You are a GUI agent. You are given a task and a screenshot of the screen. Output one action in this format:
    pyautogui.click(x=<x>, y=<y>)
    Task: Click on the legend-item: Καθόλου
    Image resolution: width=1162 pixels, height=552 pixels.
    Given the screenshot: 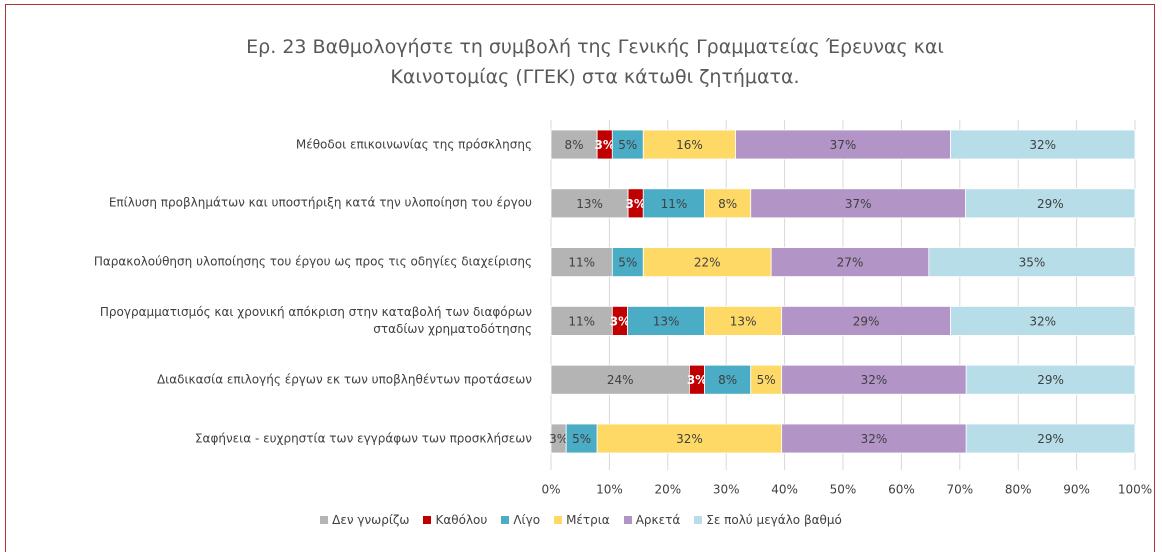 What is the action you would take?
    pyautogui.click(x=455, y=520)
    